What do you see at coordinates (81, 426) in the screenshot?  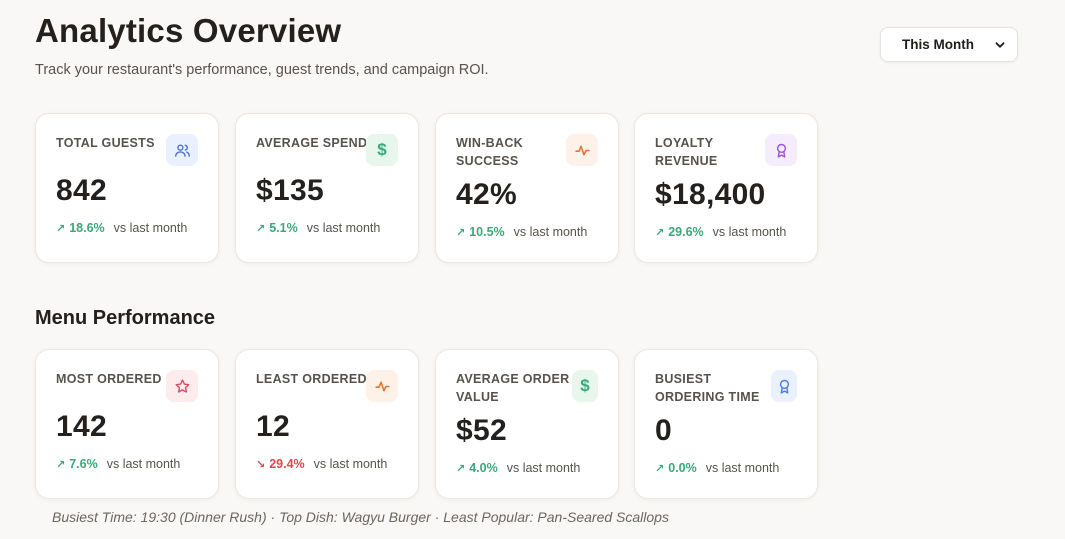 I see `stat-card-value: 142` at bounding box center [81, 426].